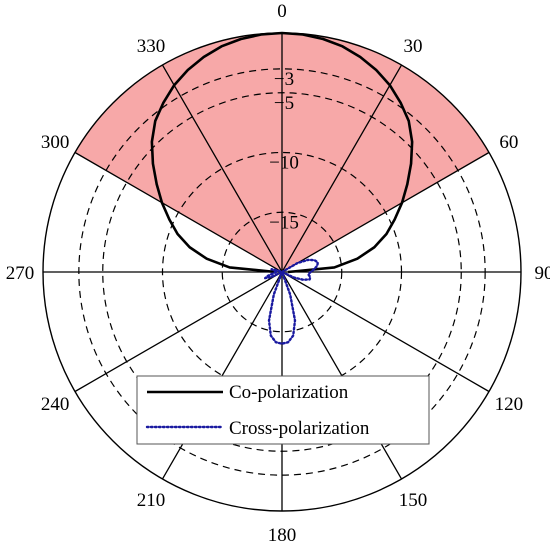  Describe the element at coordinates (542, 273) in the screenshot. I see `angle-label-90: 90` at that location.